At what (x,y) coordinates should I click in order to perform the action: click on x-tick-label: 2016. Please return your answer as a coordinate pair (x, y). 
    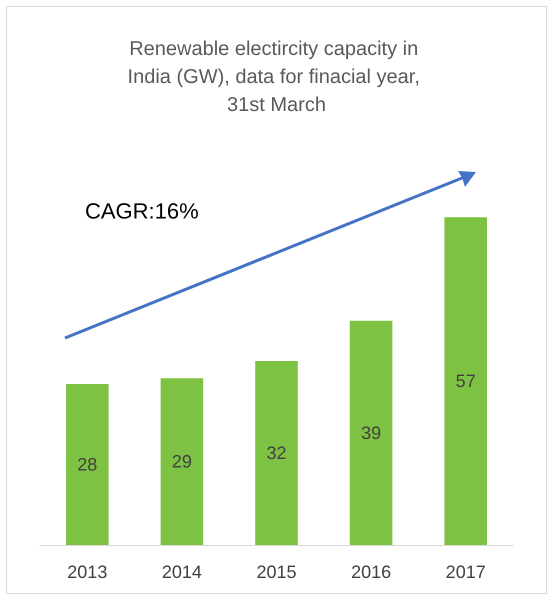
    Looking at the image, I should click on (371, 572).